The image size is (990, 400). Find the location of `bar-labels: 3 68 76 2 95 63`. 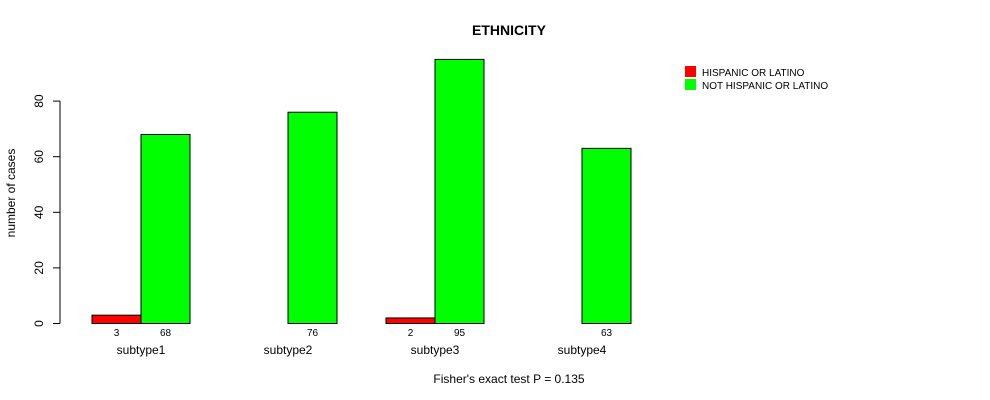

bar-labels: 3 68 76 2 95 63 is located at coordinates (363, 333).